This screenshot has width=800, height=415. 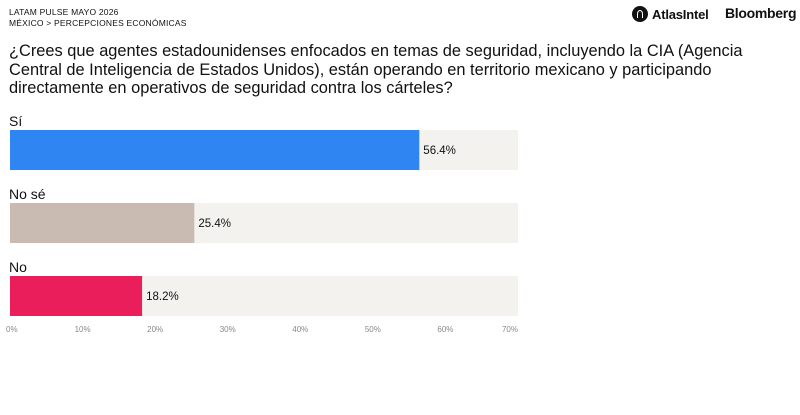 I want to click on atlasintel-wordmark: AtlasIntel, so click(x=680, y=14).